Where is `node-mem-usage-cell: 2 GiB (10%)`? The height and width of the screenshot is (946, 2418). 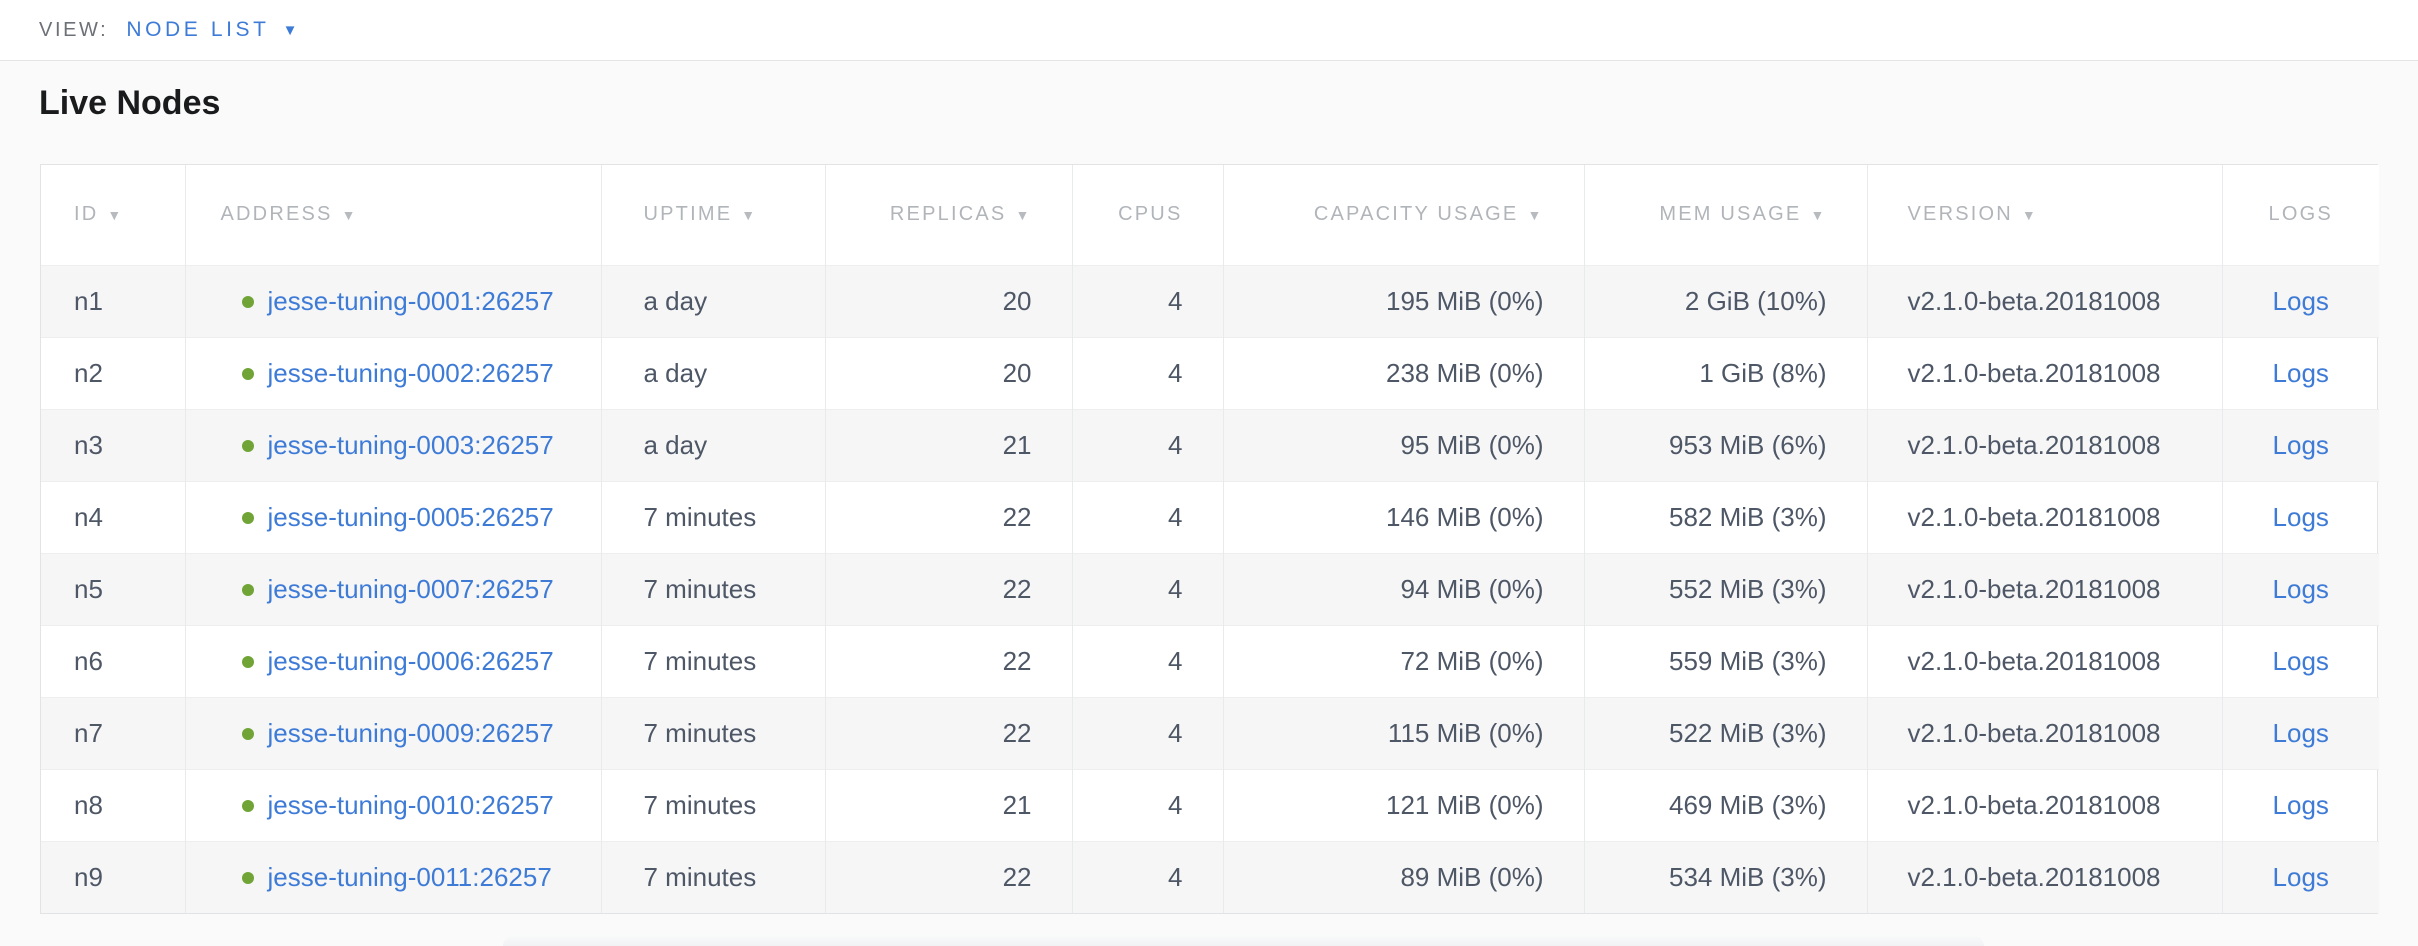 node-mem-usage-cell: 2 GiB (10%) is located at coordinates (1726, 301).